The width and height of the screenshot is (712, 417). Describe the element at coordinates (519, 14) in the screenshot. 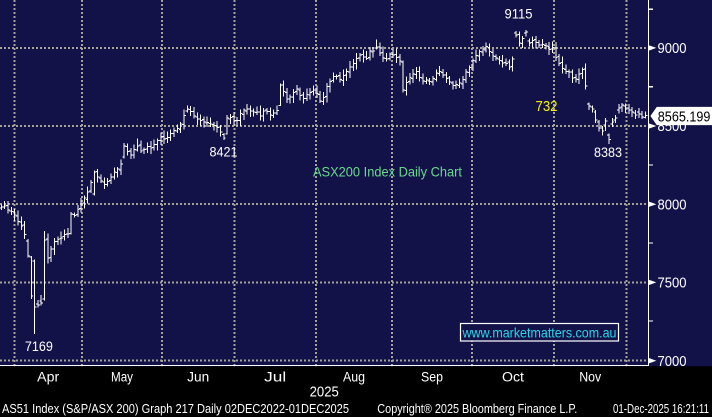

I see `svg-text: 9115` at that location.